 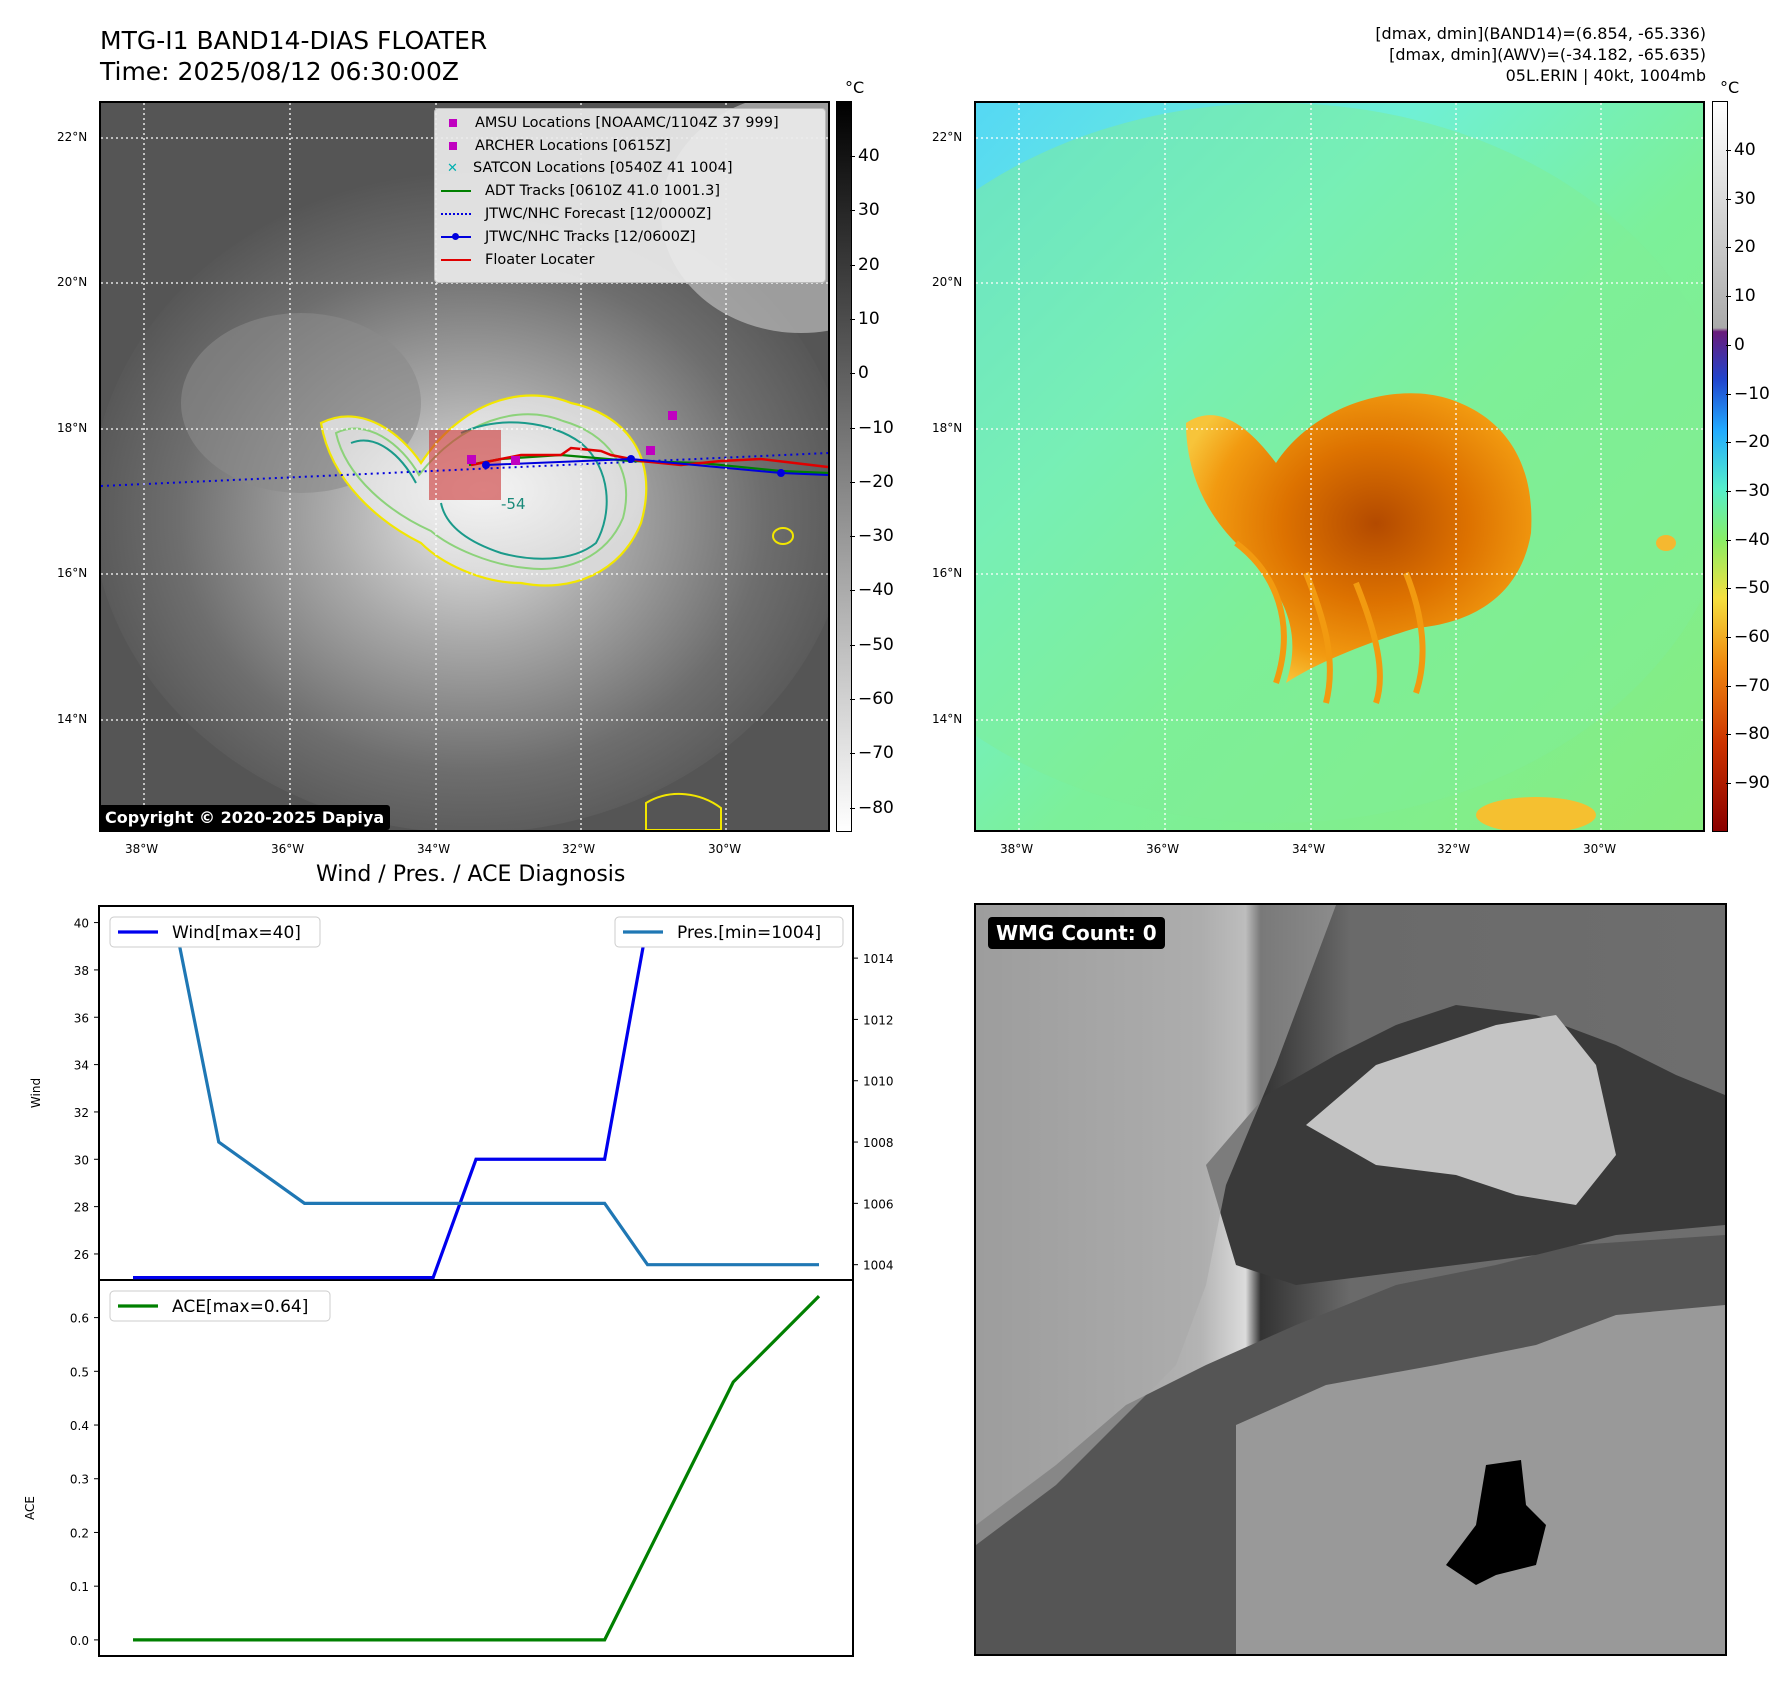 I want to click on ace-axes-frame, so click(x=476, y=1468).